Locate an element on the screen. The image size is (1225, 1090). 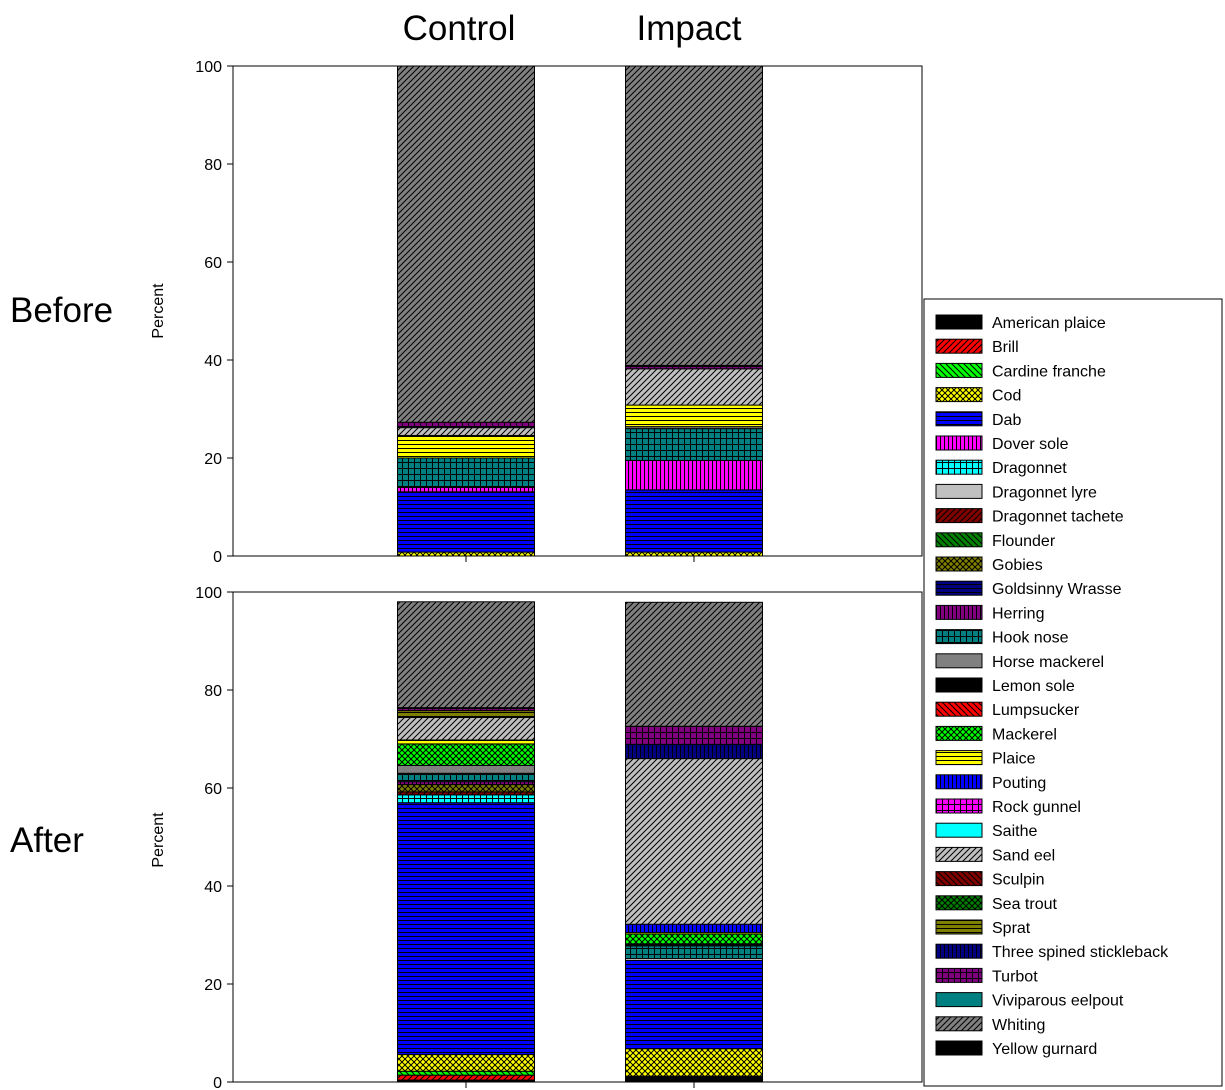
legend-swatch-goldsinny-wrasse is located at coordinates (959, 588).